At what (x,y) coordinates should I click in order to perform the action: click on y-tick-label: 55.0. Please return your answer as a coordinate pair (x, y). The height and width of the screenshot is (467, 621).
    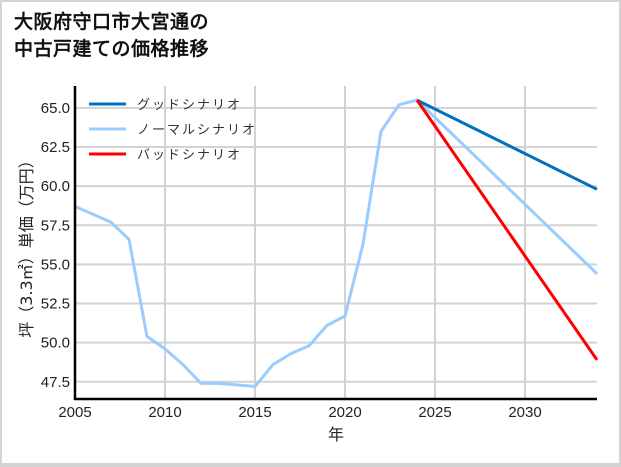
    Looking at the image, I should click on (55, 264).